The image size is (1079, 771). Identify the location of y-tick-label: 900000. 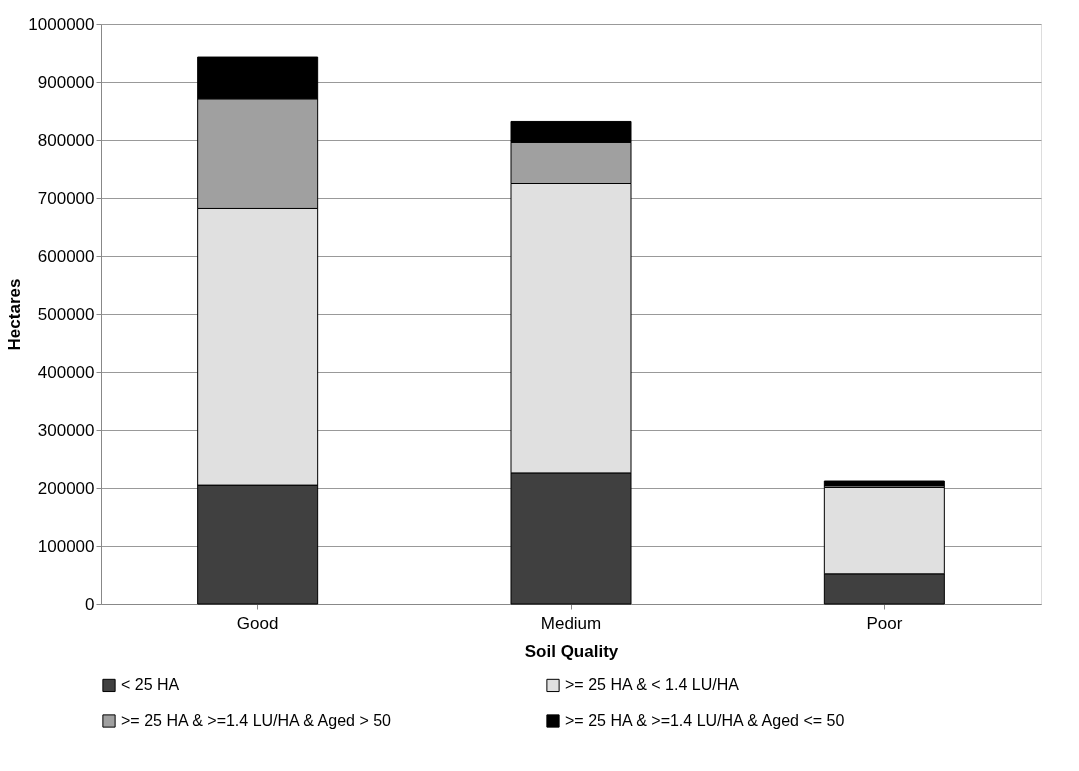
(66, 82).